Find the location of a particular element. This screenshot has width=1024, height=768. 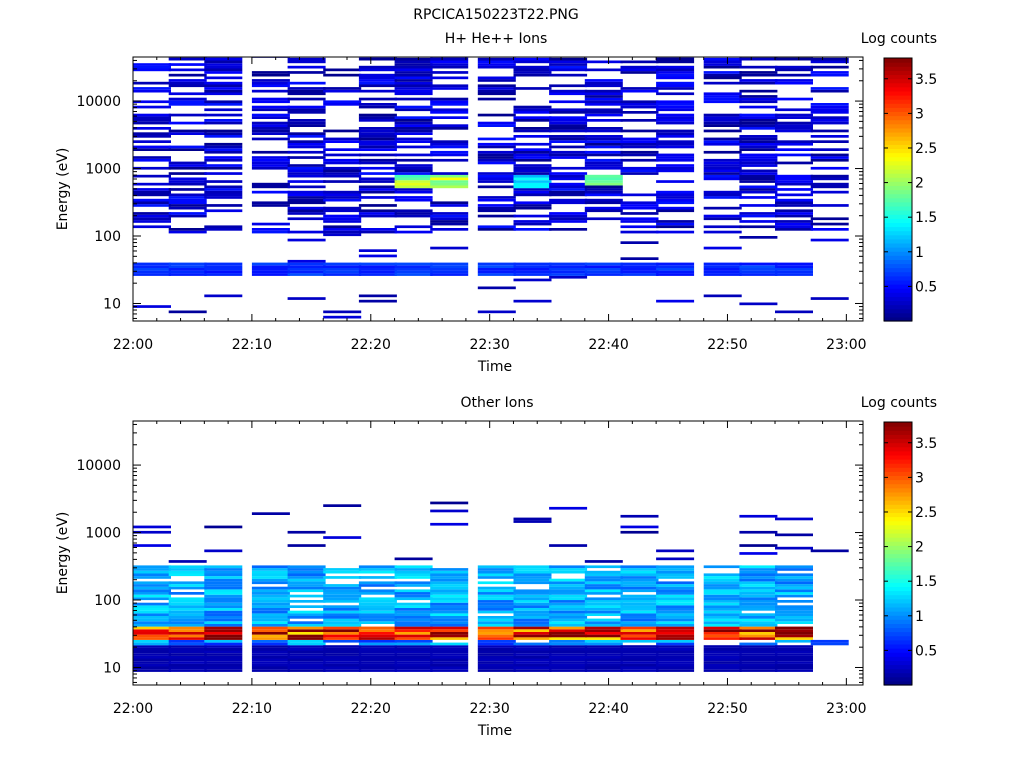

y-tick-label: 10 is located at coordinates (112, 668).